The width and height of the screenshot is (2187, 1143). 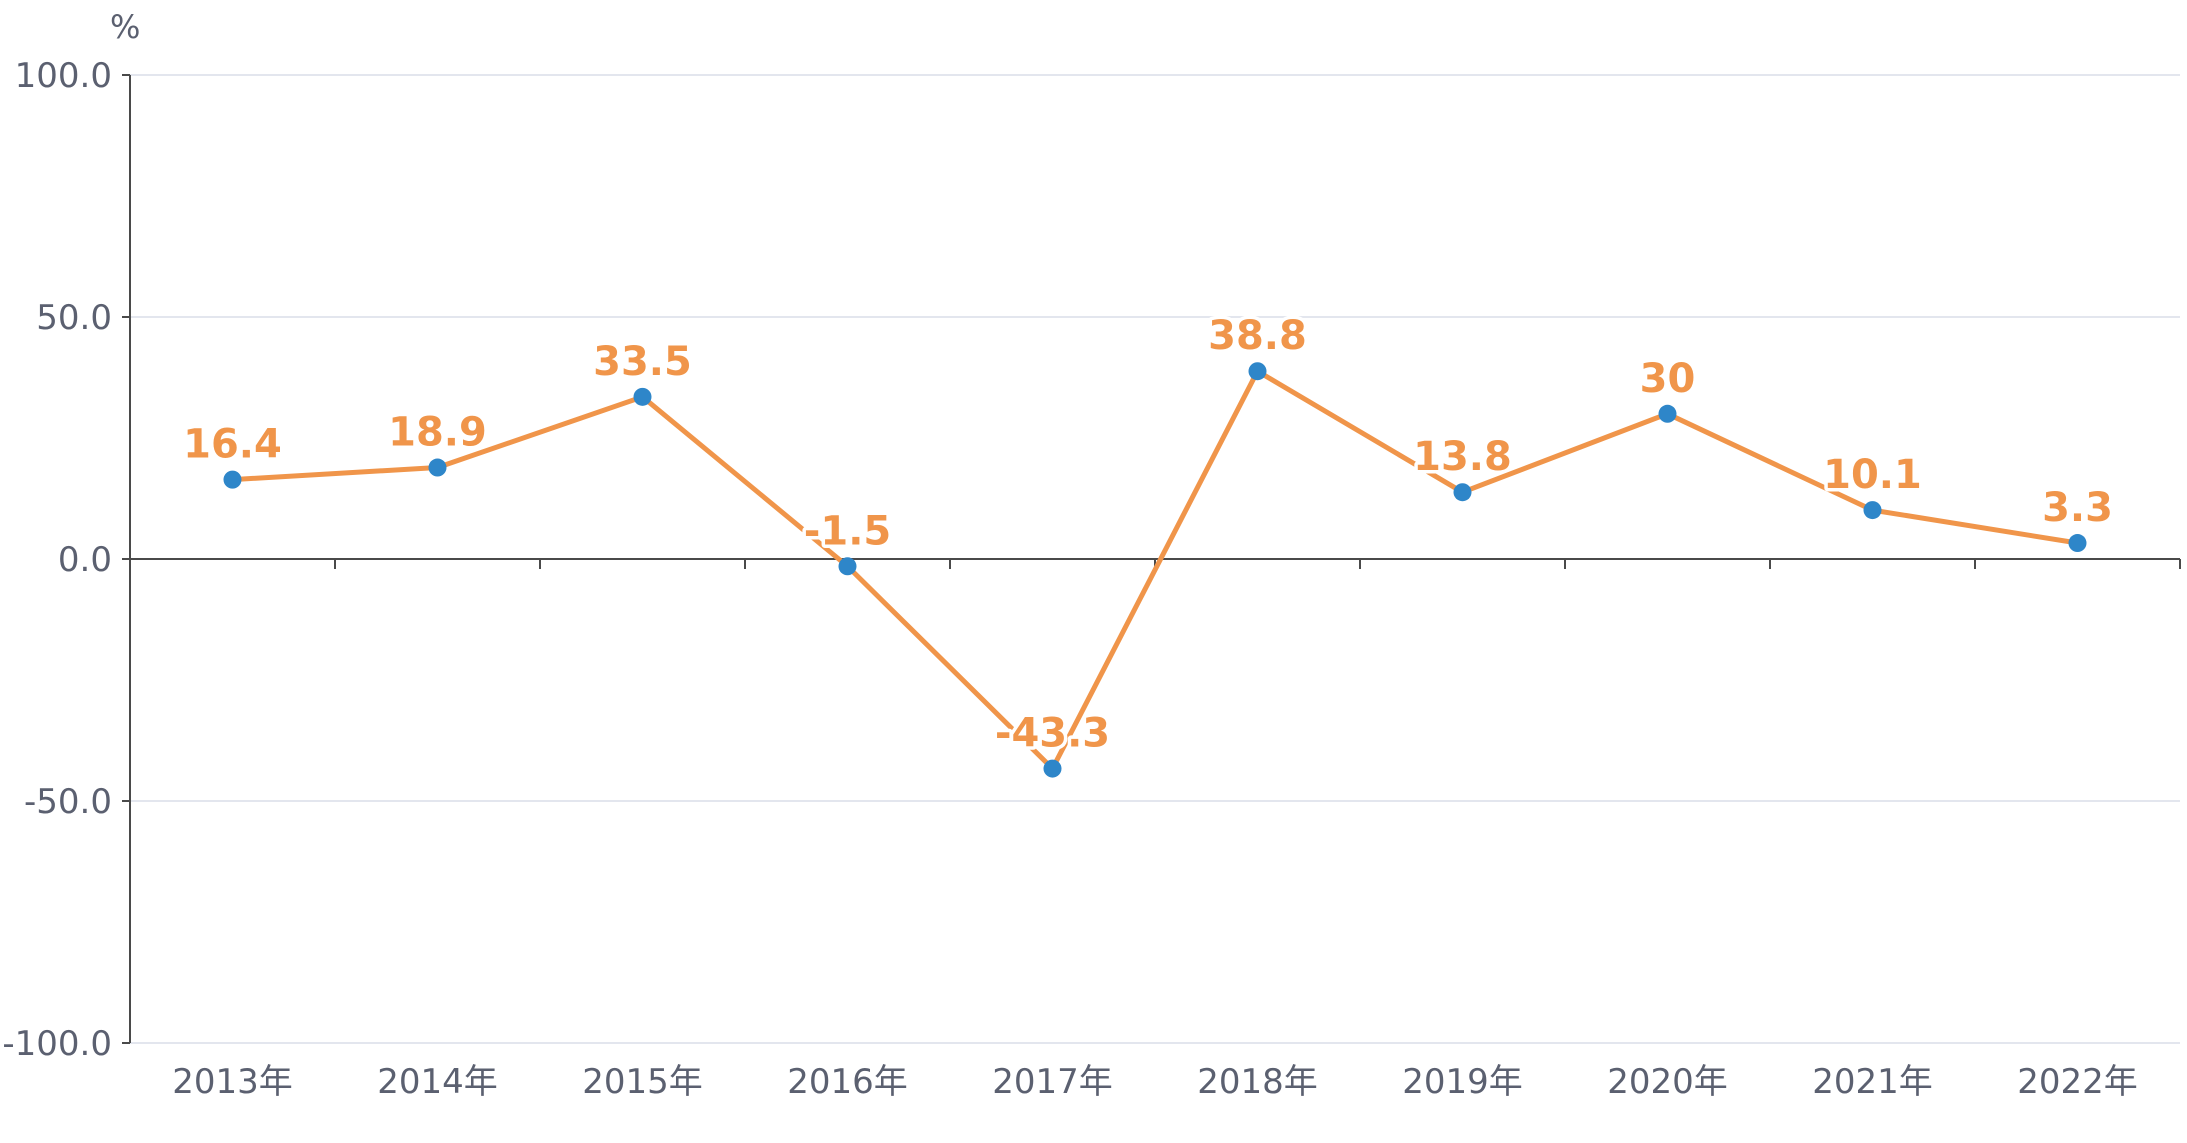 What do you see at coordinates (1667, 1082) in the screenshot?
I see `x-tick-label: 2020年` at bounding box center [1667, 1082].